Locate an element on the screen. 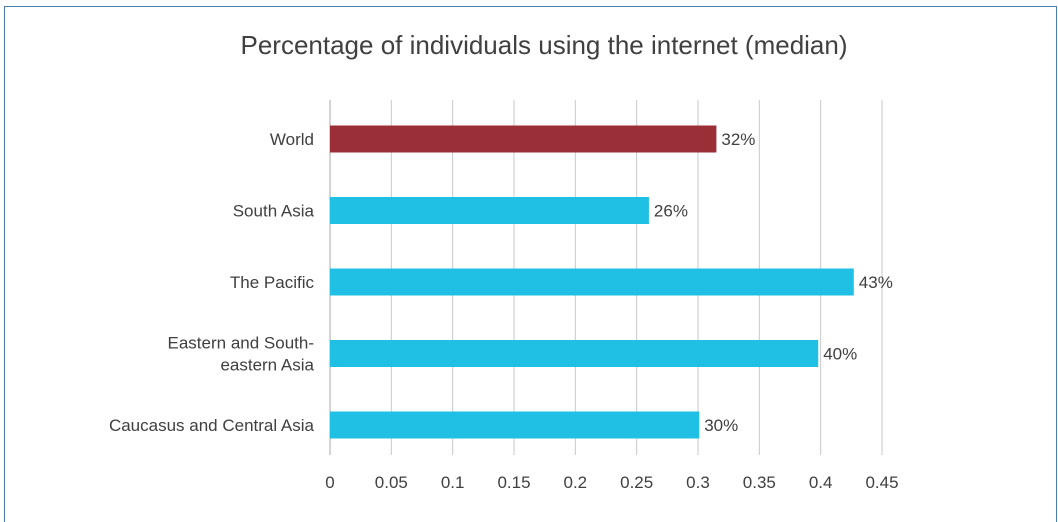 This screenshot has width=1058, height=522. data-label: 43% is located at coordinates (876, 282).